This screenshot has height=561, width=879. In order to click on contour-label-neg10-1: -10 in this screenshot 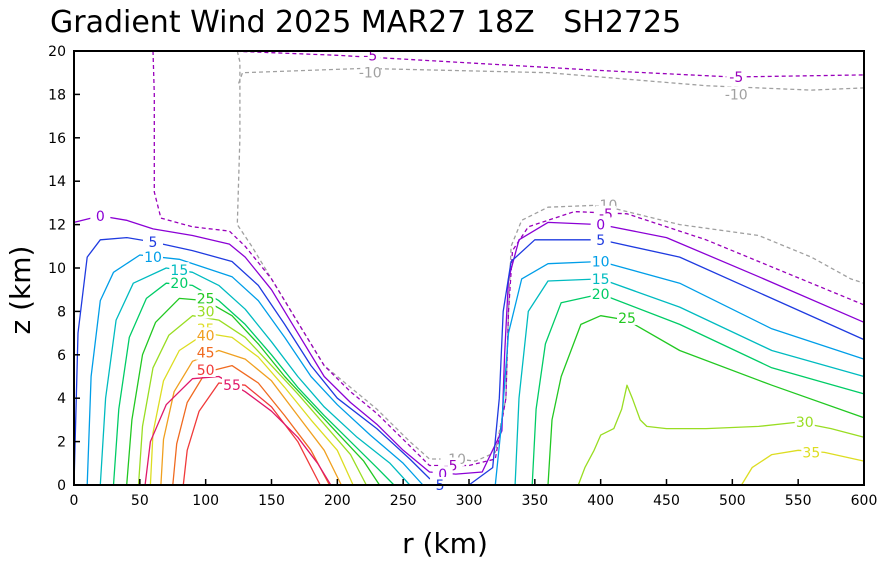, I will do `click(736, 95)`.